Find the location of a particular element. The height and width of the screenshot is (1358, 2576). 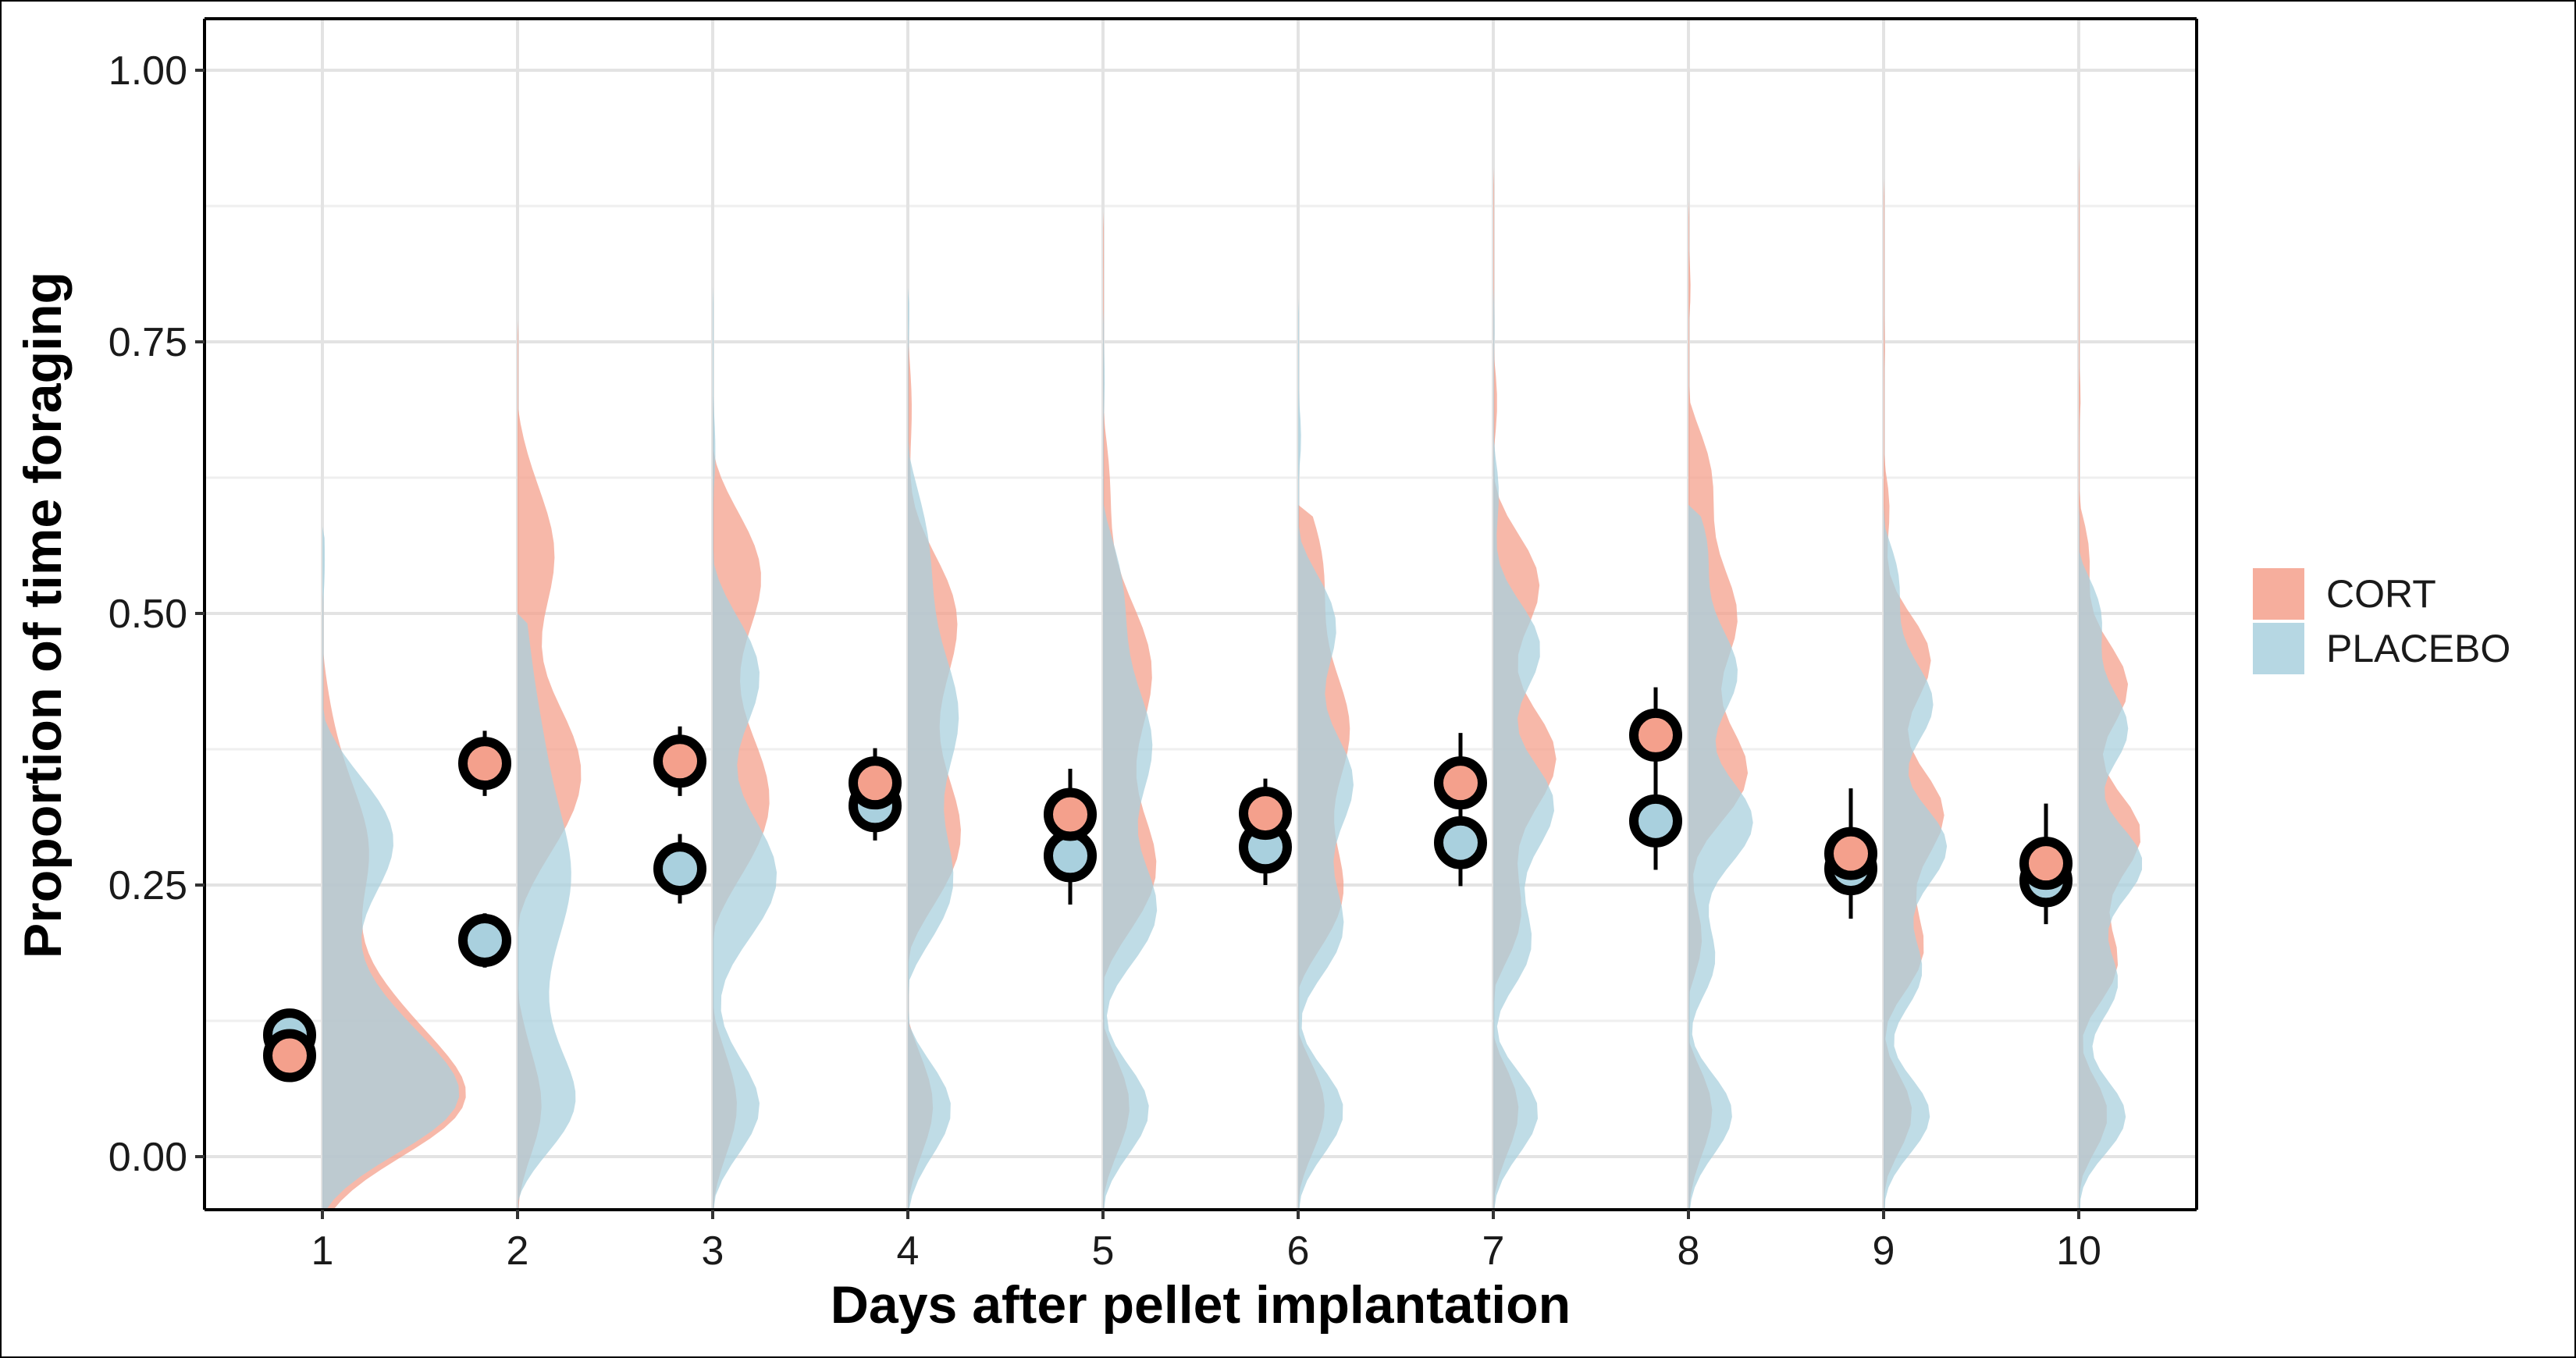

x-tick-label: 8 is located at coordinates (1689, 1251).